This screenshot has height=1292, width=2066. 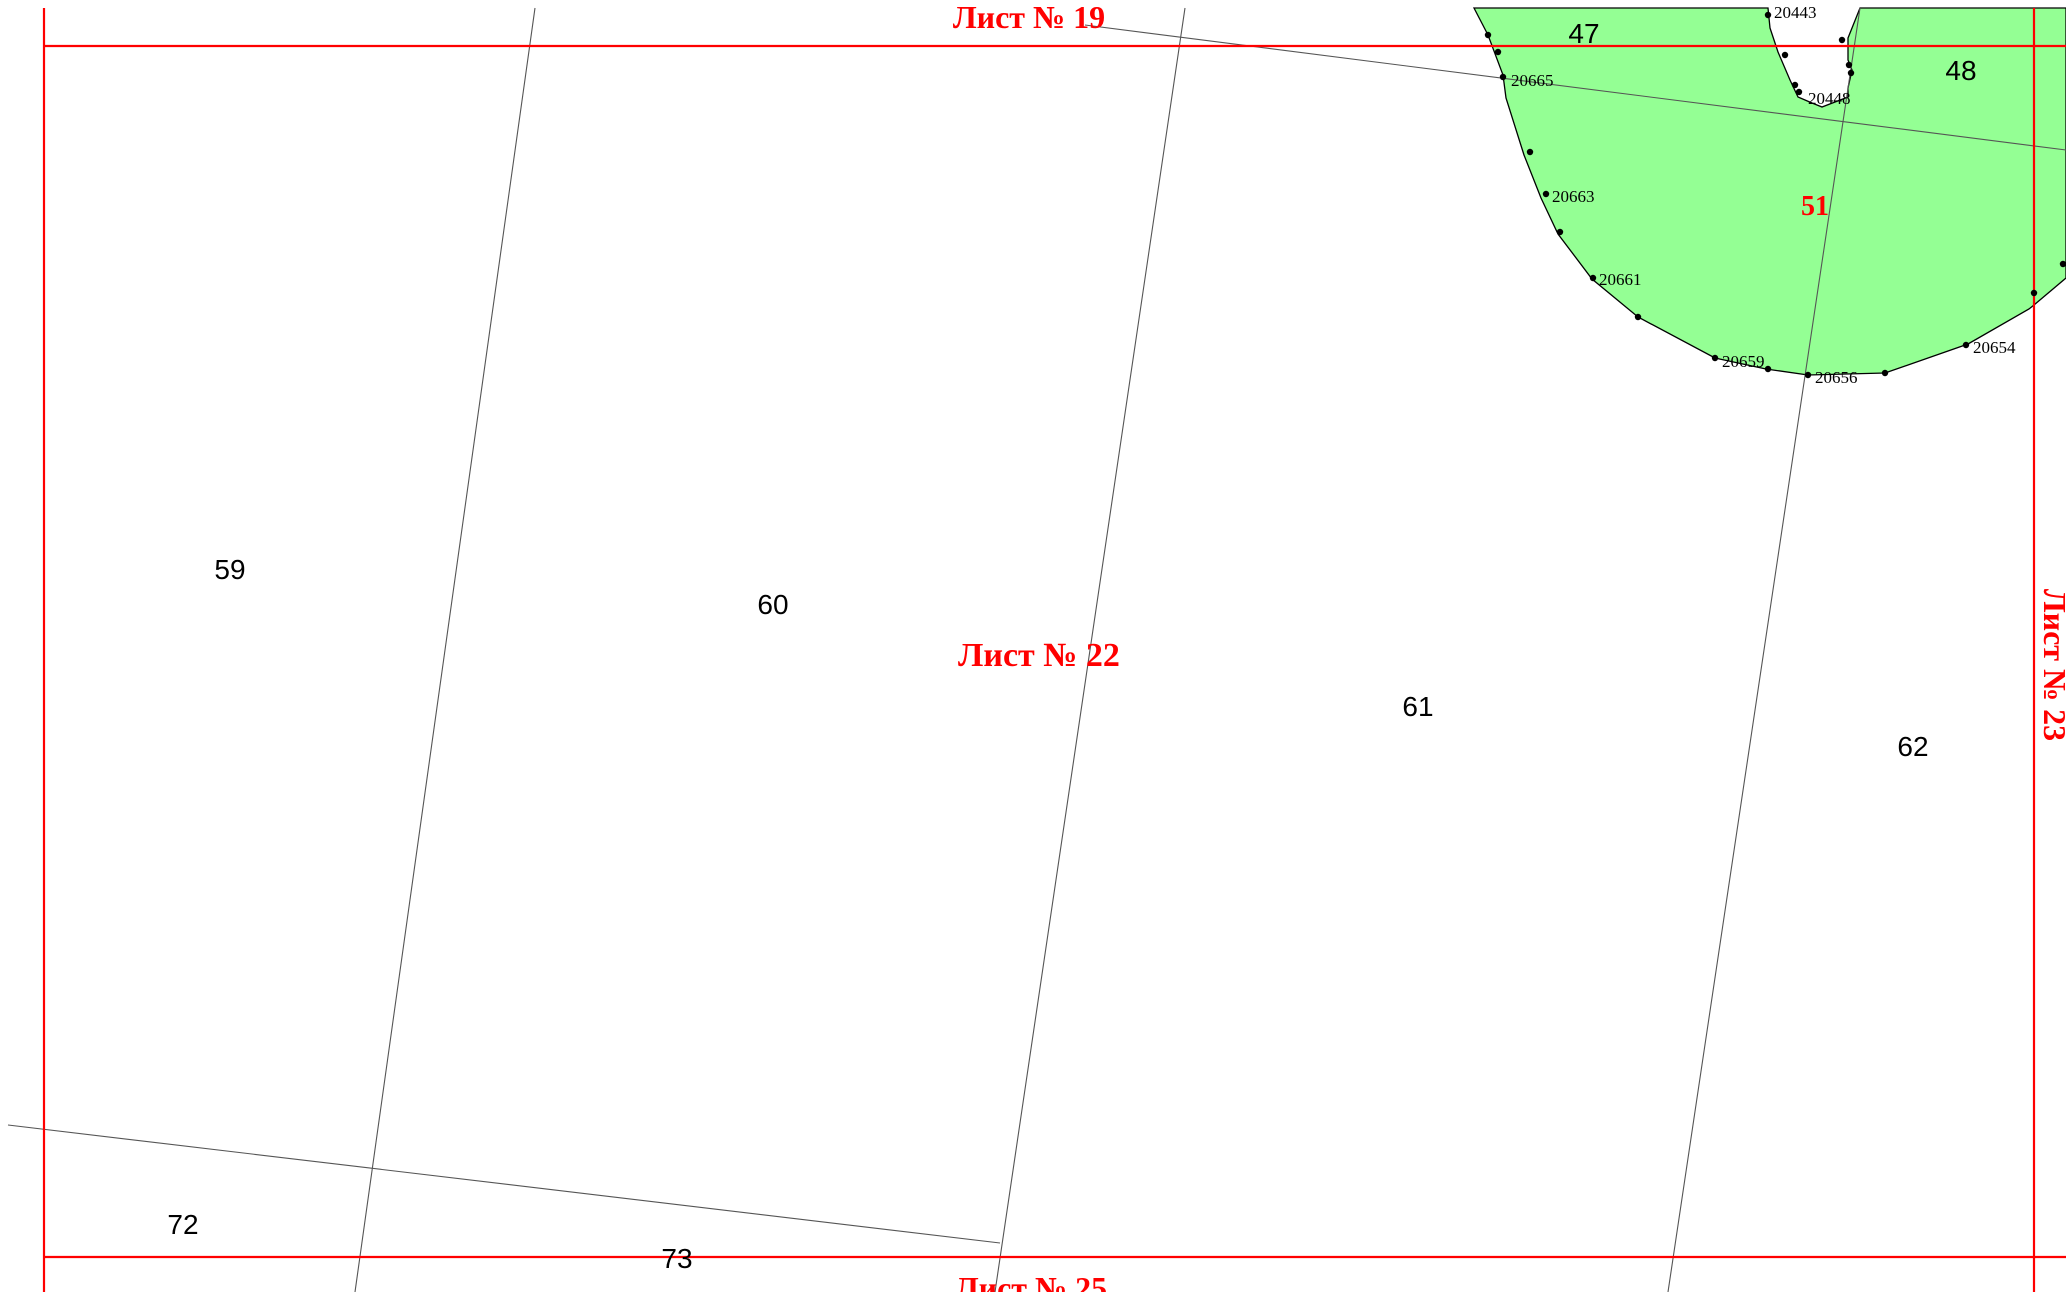 I want to click on point-label-20665: 20665, so click(x=1532, y=80).